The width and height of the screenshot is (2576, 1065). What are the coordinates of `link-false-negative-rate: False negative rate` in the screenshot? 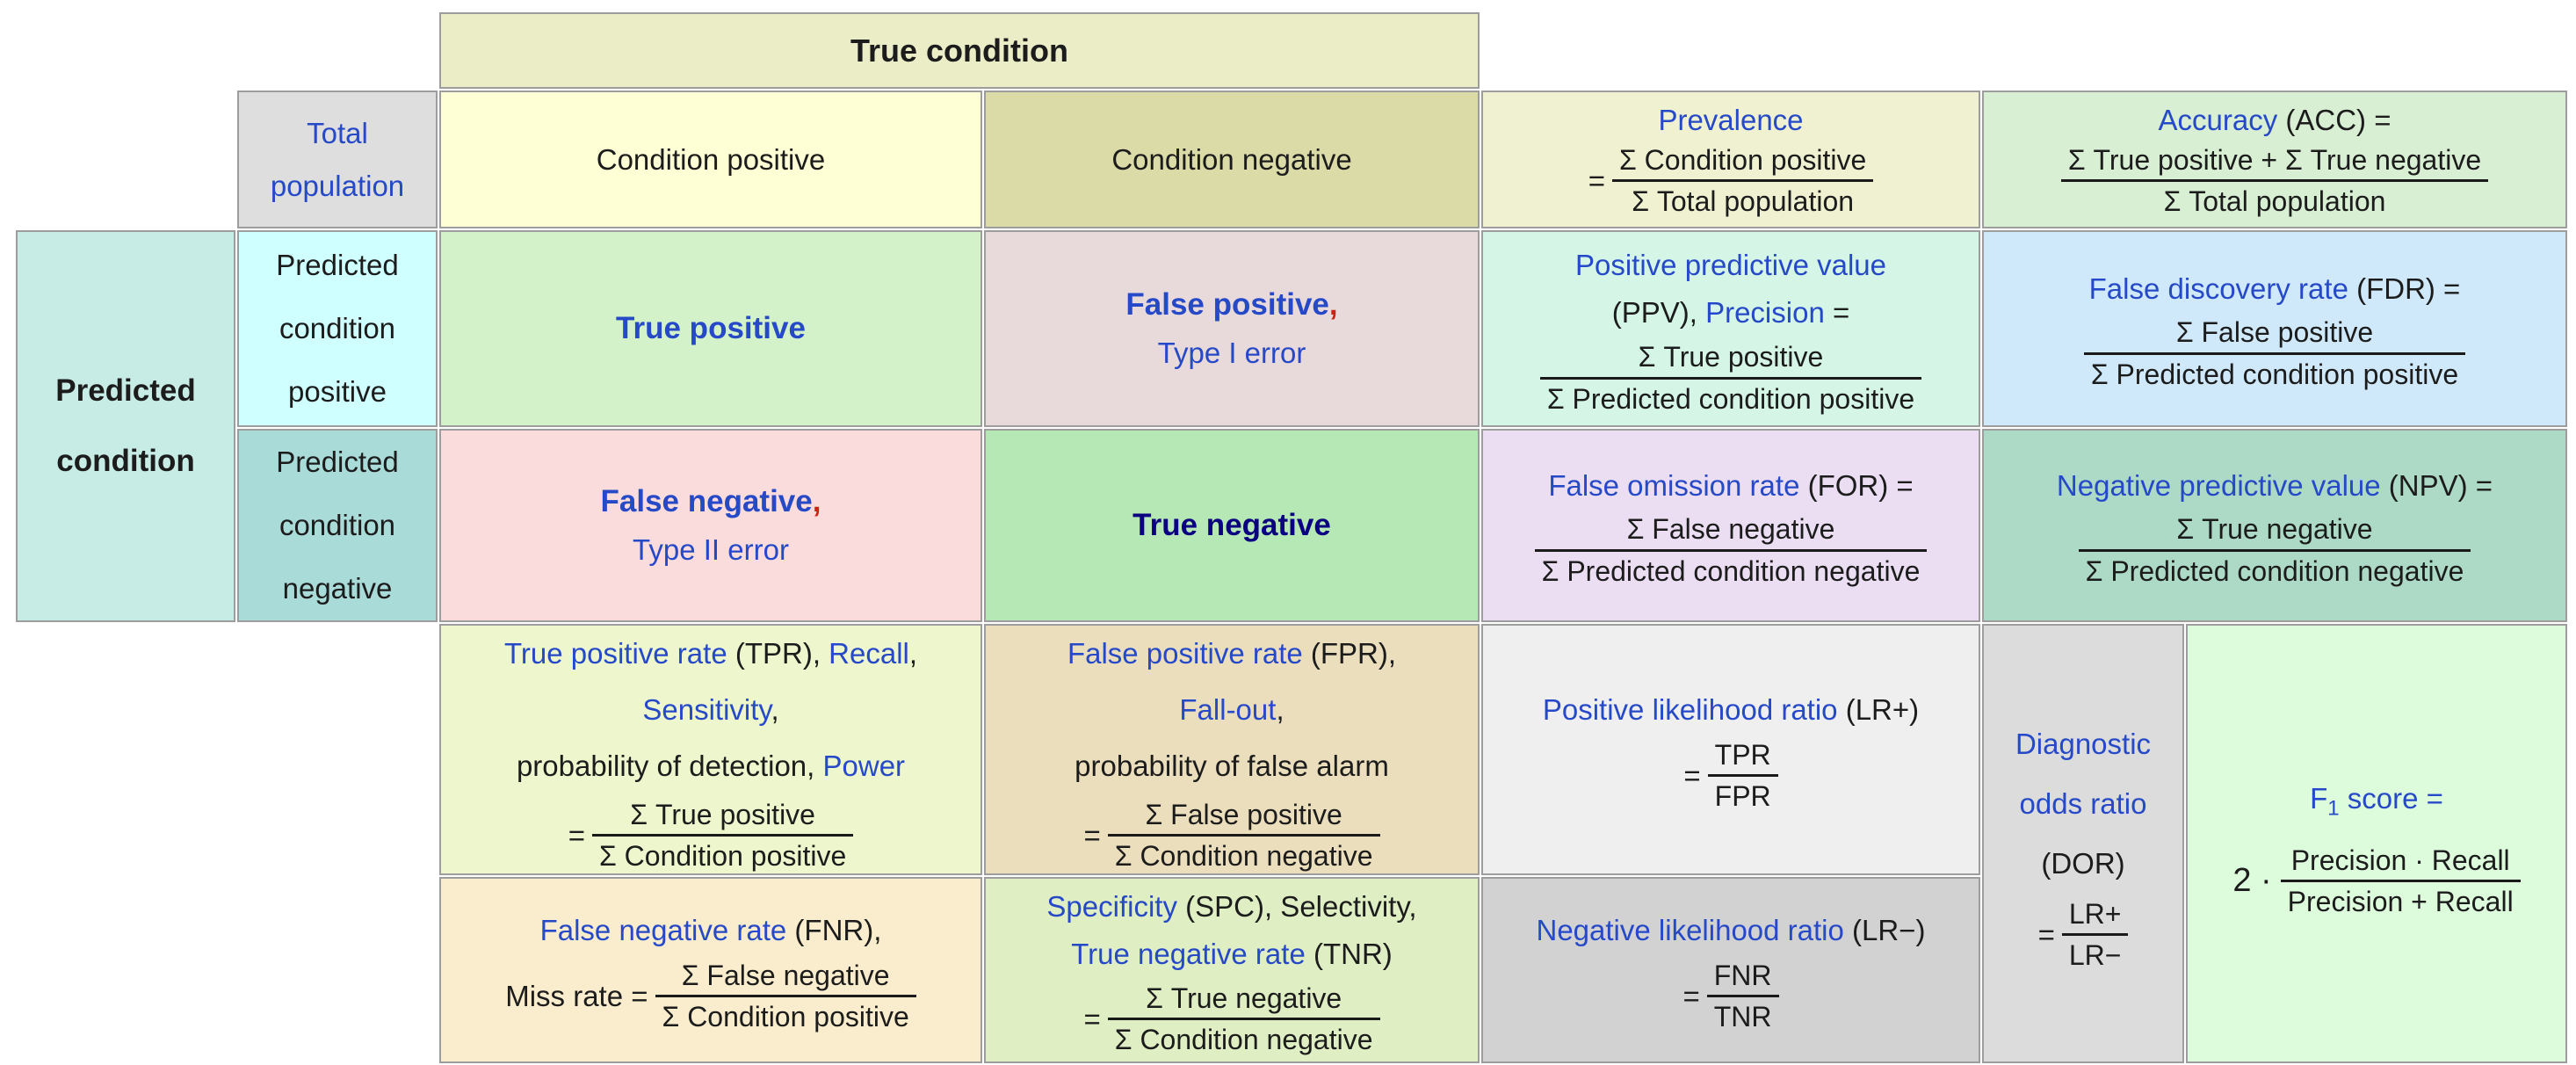 It's located at (663, 930).